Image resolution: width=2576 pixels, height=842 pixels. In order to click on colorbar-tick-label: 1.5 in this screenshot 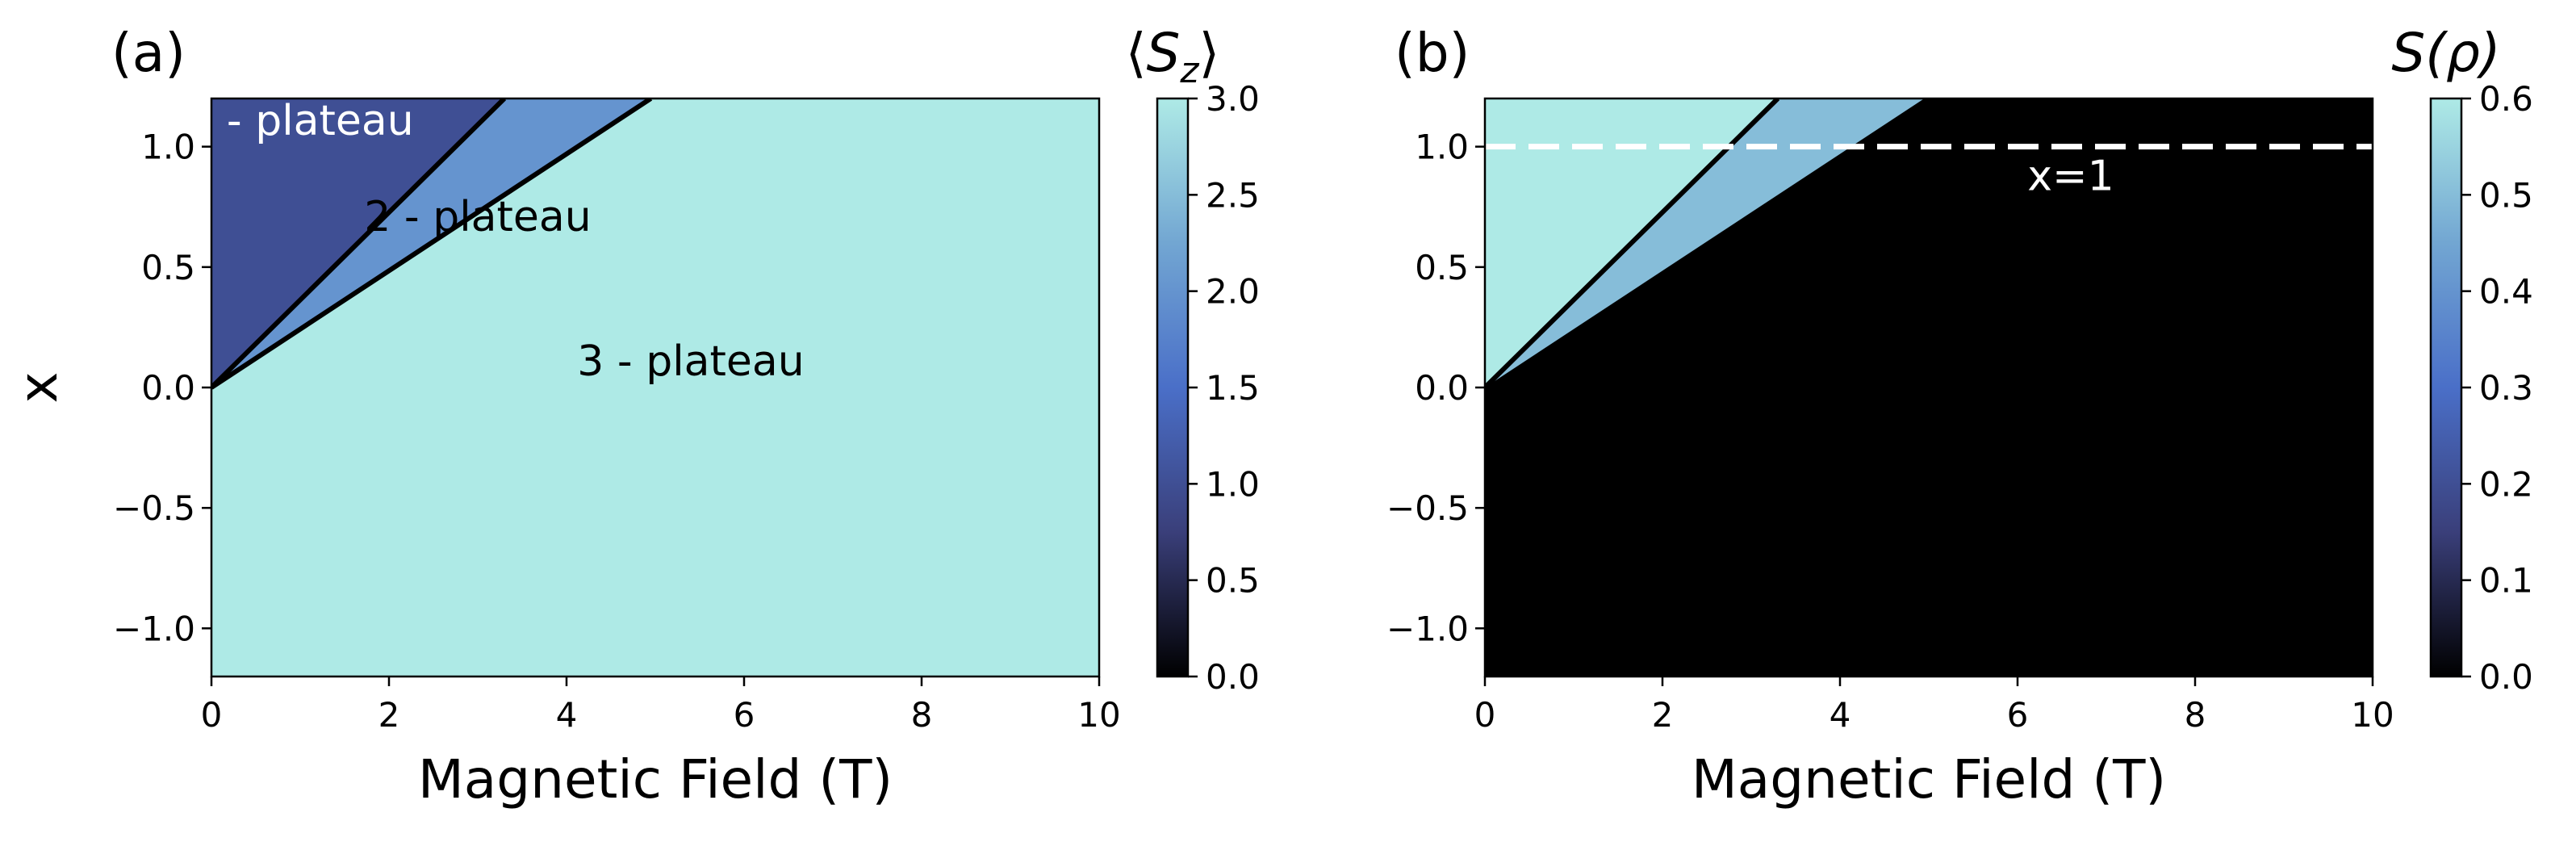, I will do `click(1233, 388)`.